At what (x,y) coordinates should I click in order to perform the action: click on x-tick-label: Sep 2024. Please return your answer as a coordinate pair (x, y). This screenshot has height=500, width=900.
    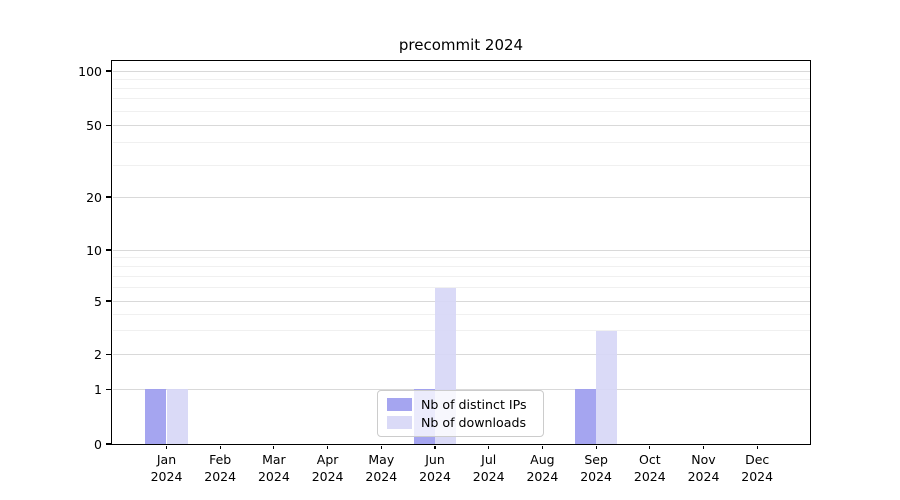
    Looking at the image, I should click on (596, 468).